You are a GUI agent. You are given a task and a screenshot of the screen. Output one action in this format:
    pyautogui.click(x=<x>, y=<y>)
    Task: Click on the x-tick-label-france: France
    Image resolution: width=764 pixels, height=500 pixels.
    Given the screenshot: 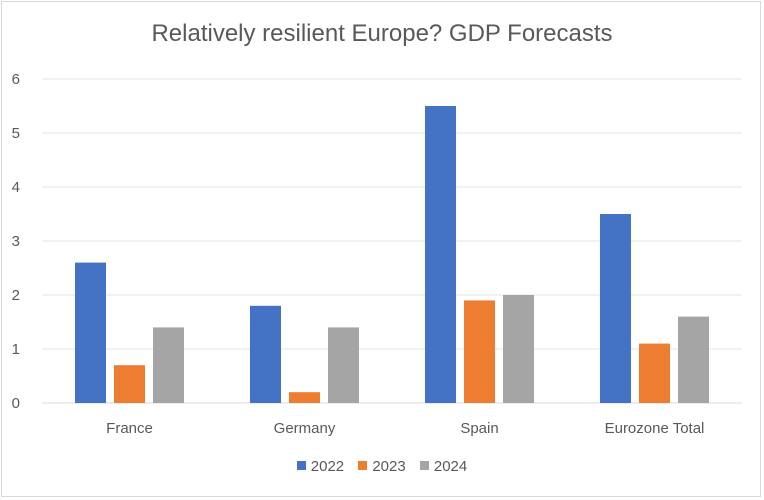 What is the action you would take?
    pyautogui.click(x=129, y=428)
    